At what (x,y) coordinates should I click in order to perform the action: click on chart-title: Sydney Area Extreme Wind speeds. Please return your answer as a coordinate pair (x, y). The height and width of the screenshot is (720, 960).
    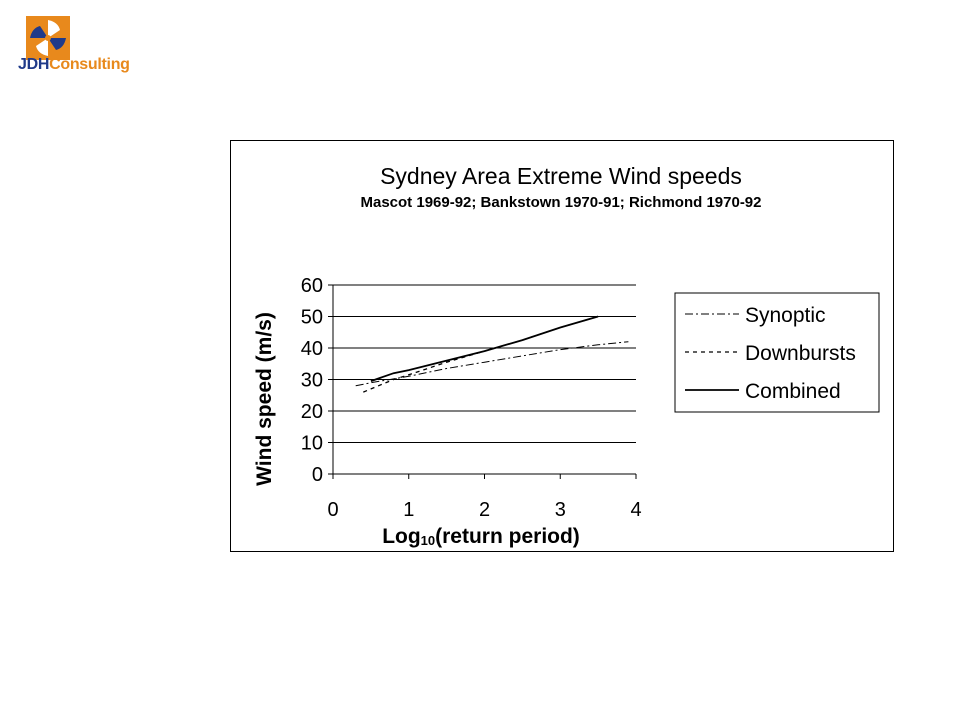
    Looking at the image, I should click on (561, 176).